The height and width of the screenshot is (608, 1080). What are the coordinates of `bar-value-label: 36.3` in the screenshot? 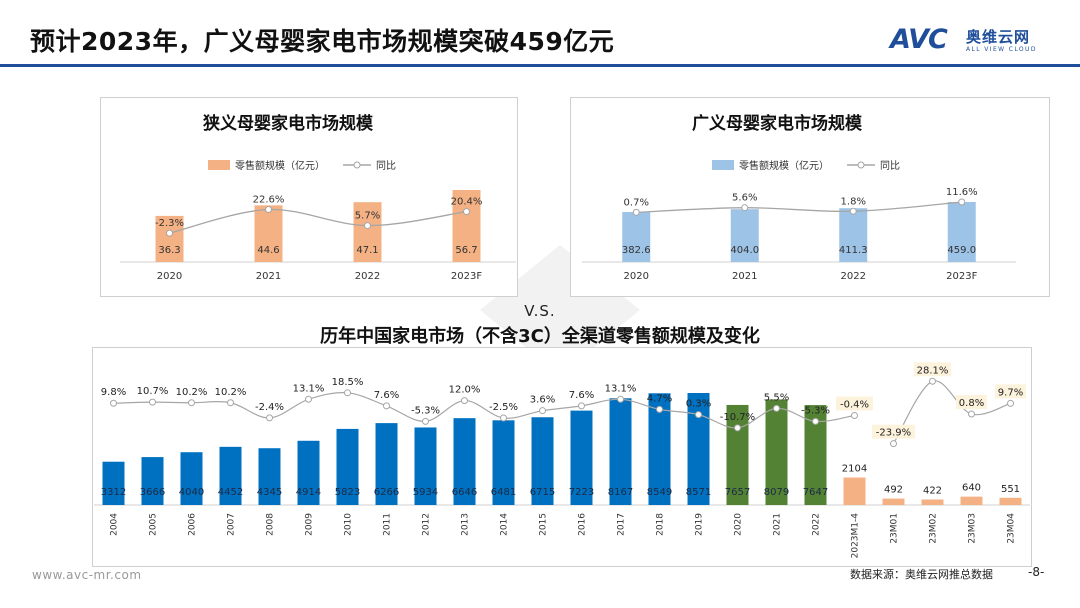 It's located at (169, 250).